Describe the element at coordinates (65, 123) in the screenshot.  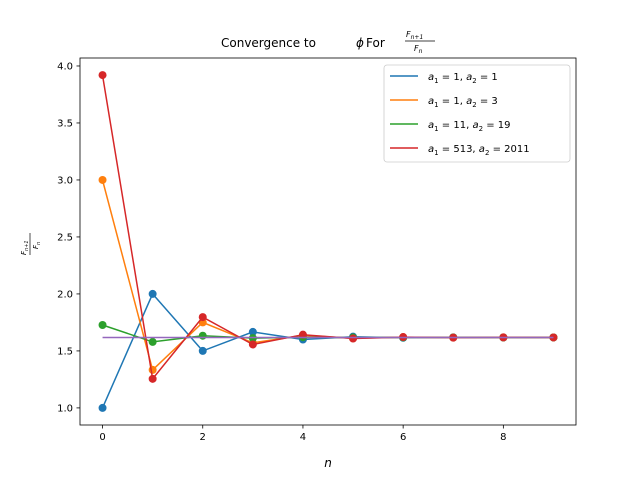
I see `y-tick-label: 3.5` at that location.